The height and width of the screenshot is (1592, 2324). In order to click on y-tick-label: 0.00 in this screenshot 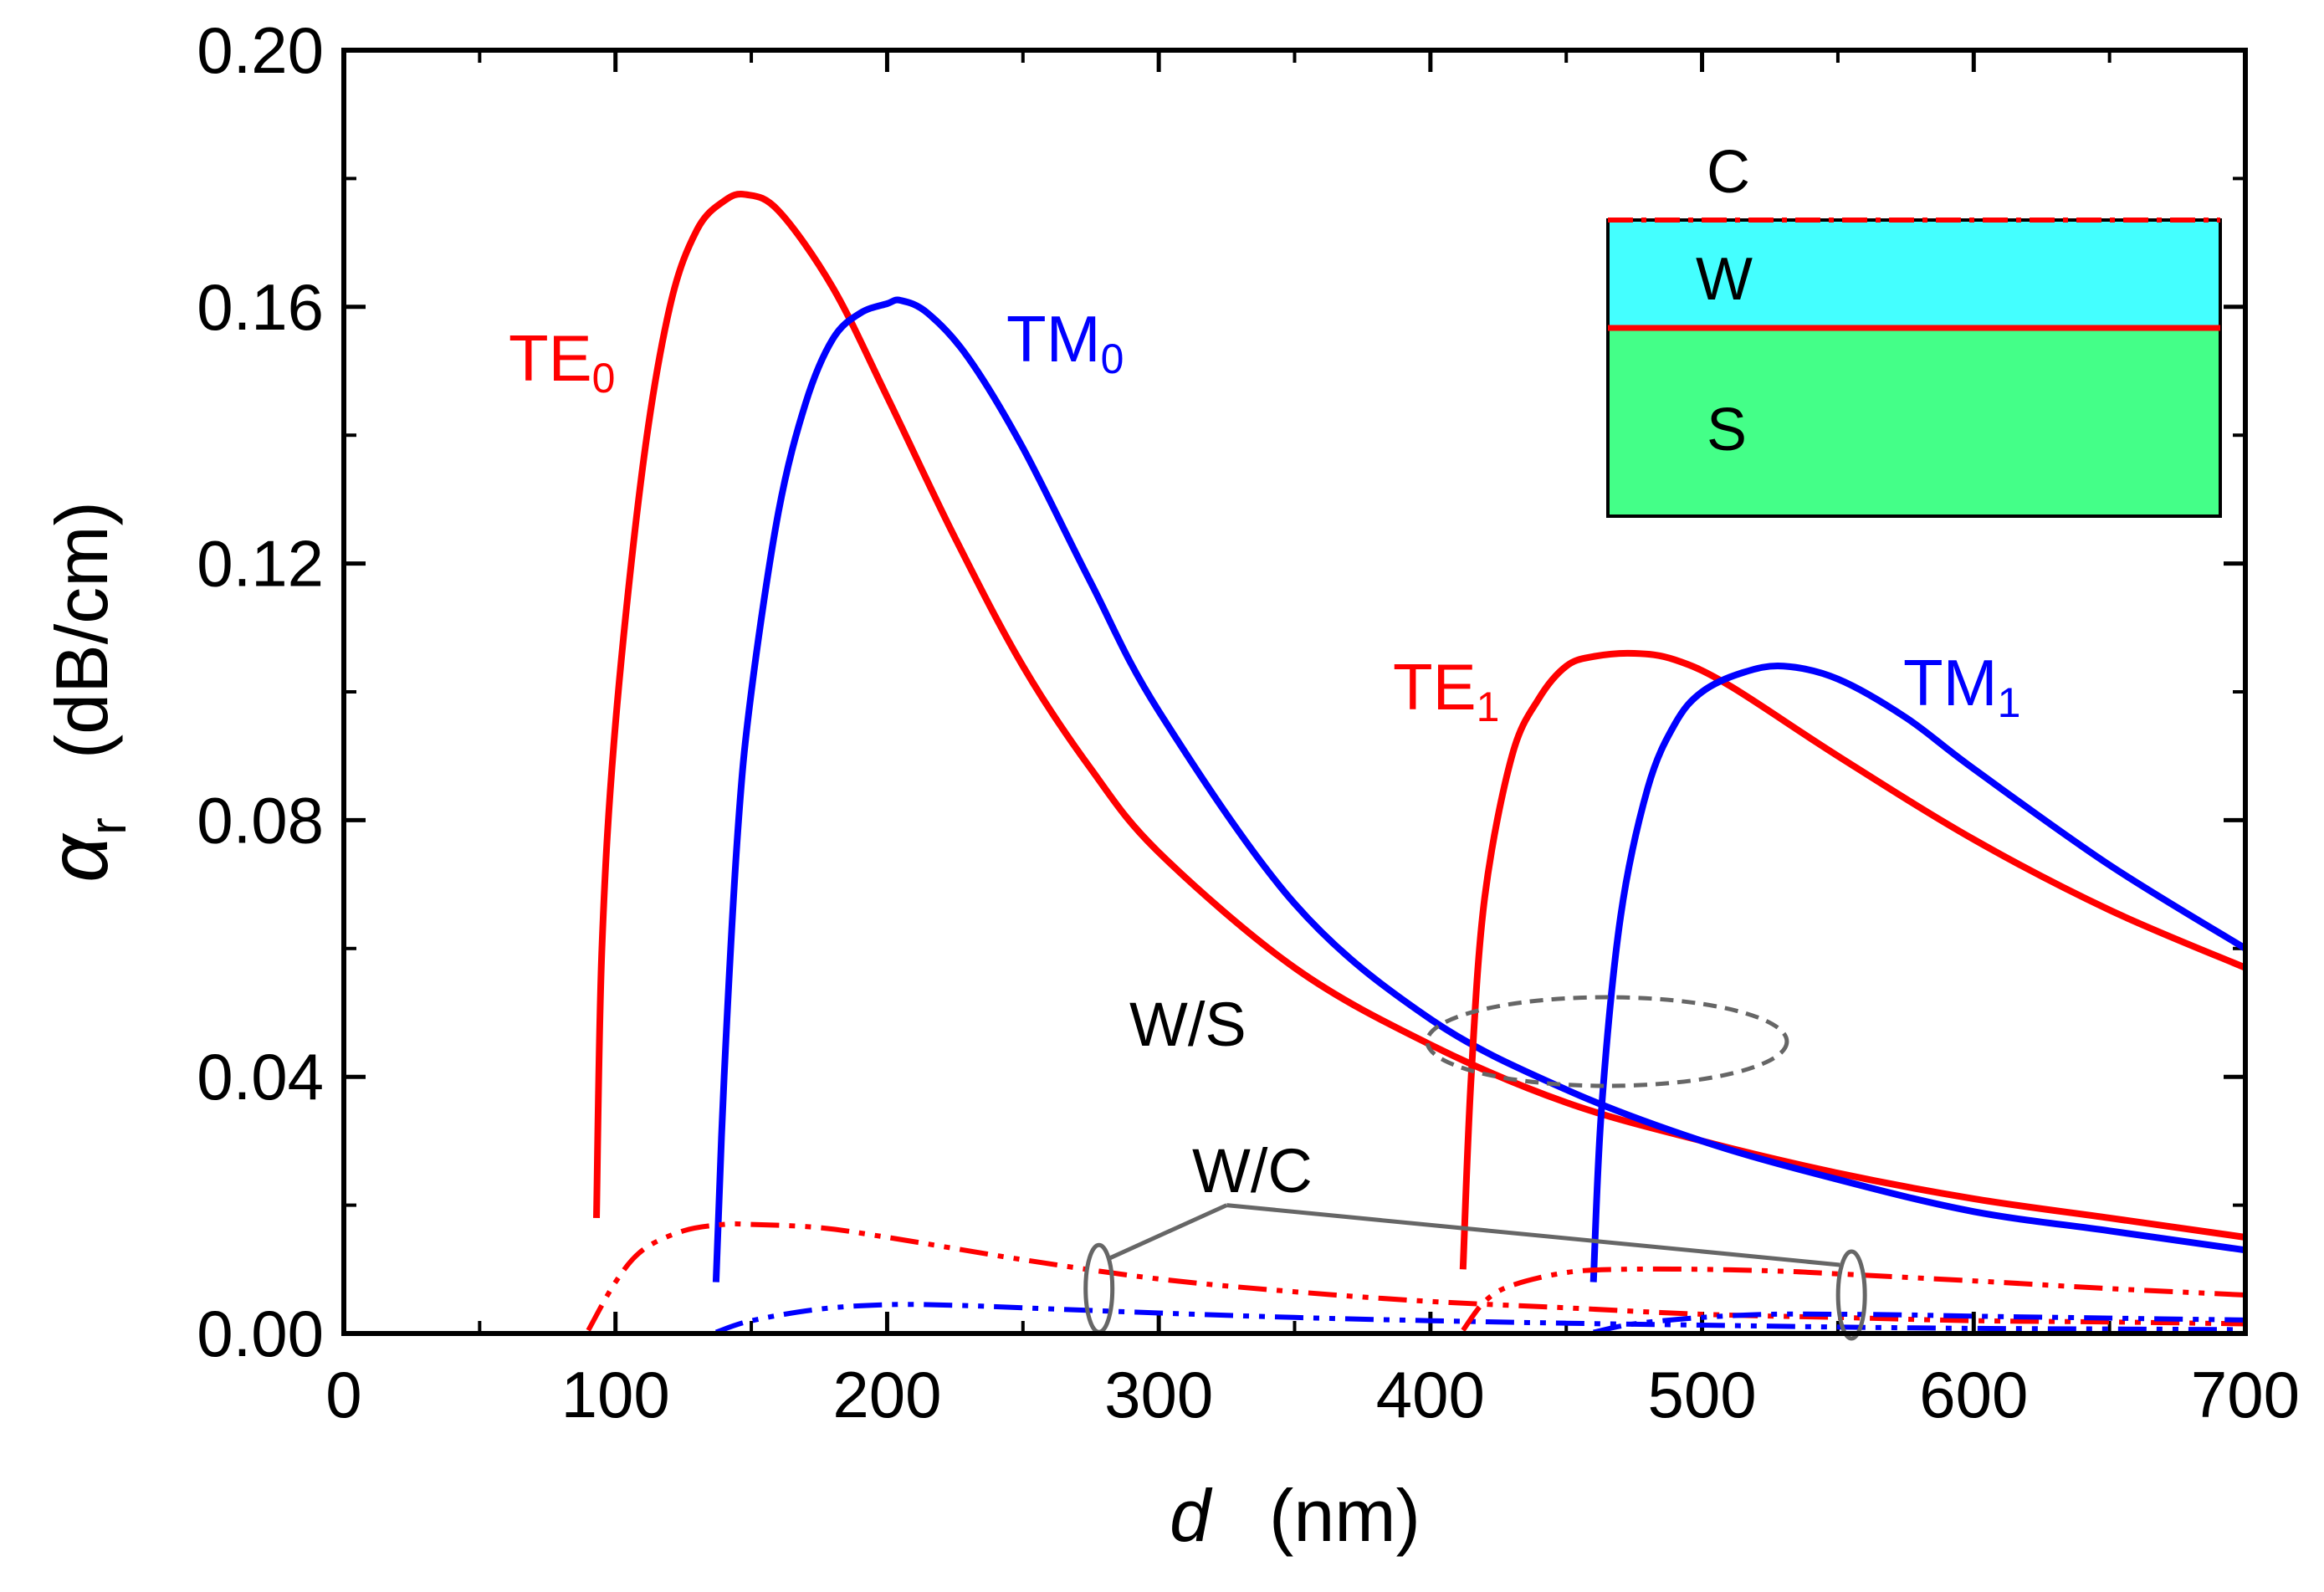, I will do `click(260, 1333)`.